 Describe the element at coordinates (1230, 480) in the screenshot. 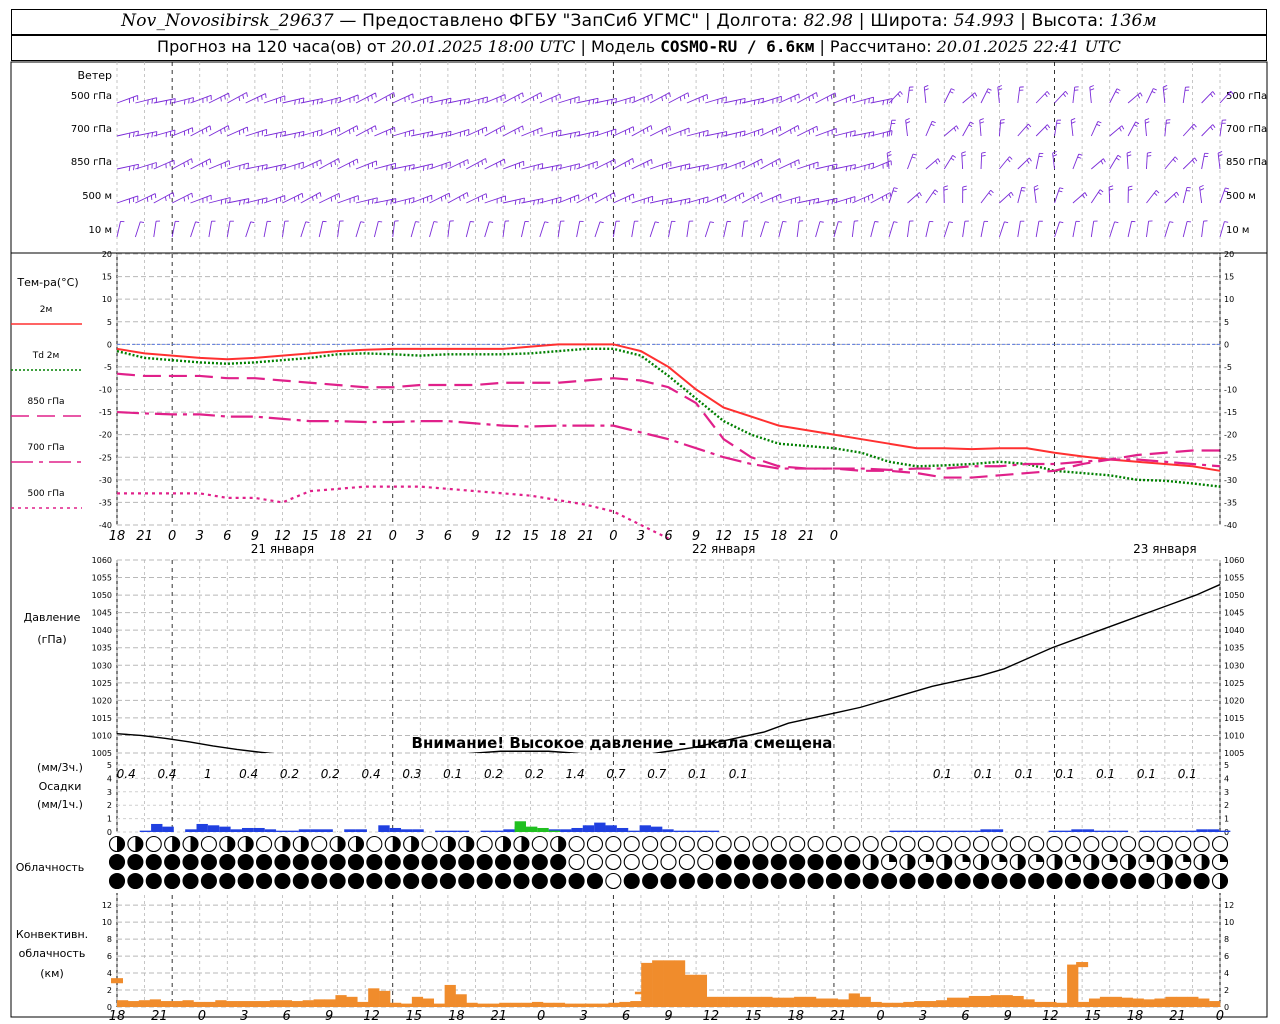

I see `temp-ytick-right: -30` at that location.